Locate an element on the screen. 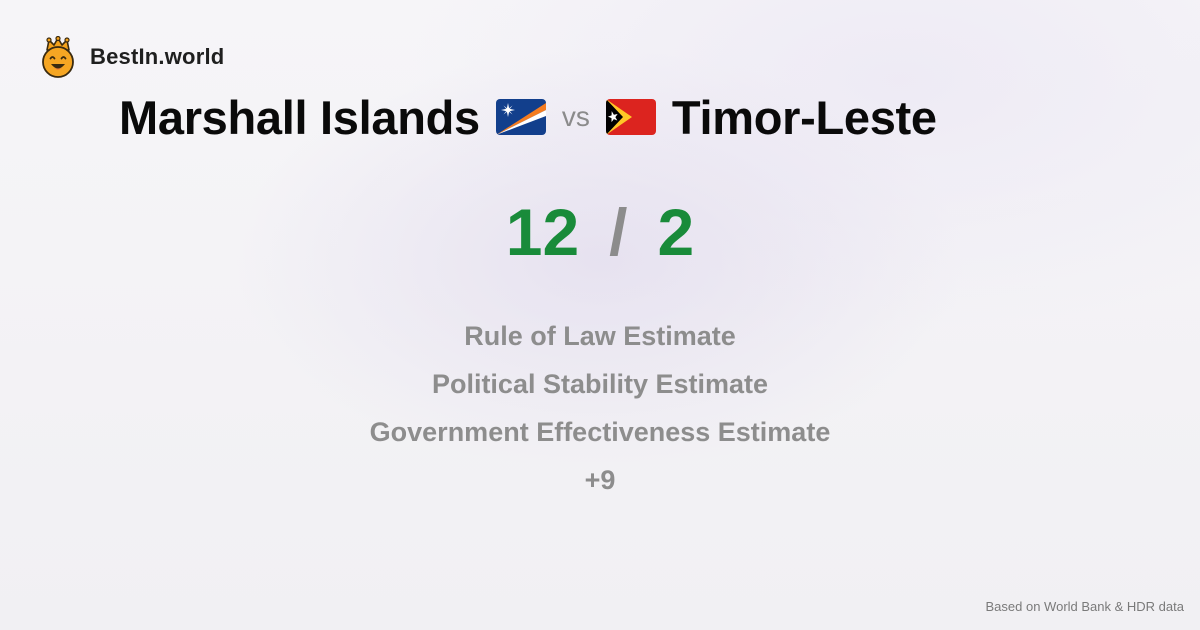 The image size is (1200, 630). crowned-smiley-icon is located at coordinates (58, 57).